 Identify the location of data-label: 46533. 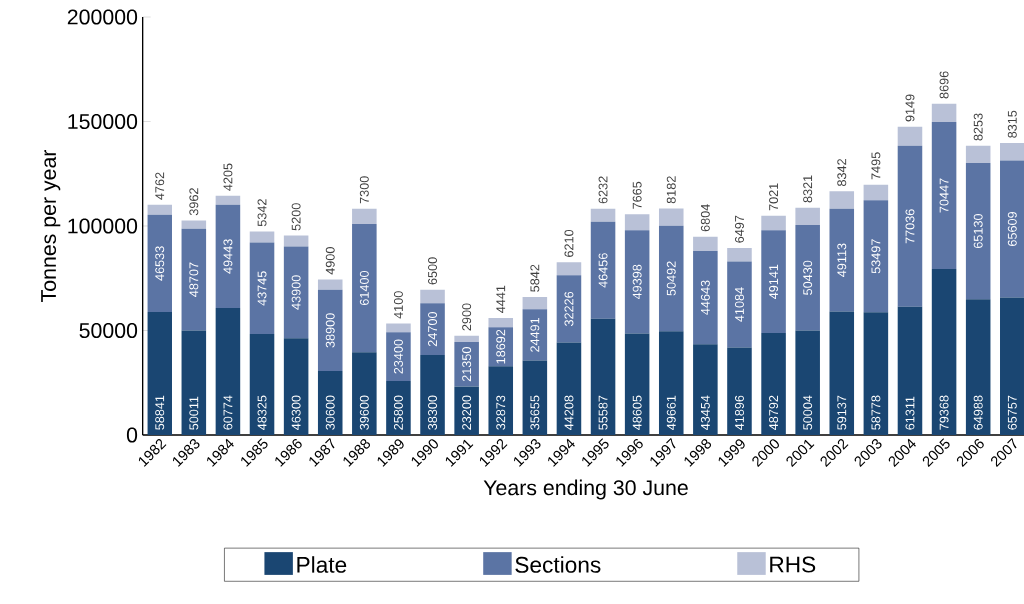
(160, 263).